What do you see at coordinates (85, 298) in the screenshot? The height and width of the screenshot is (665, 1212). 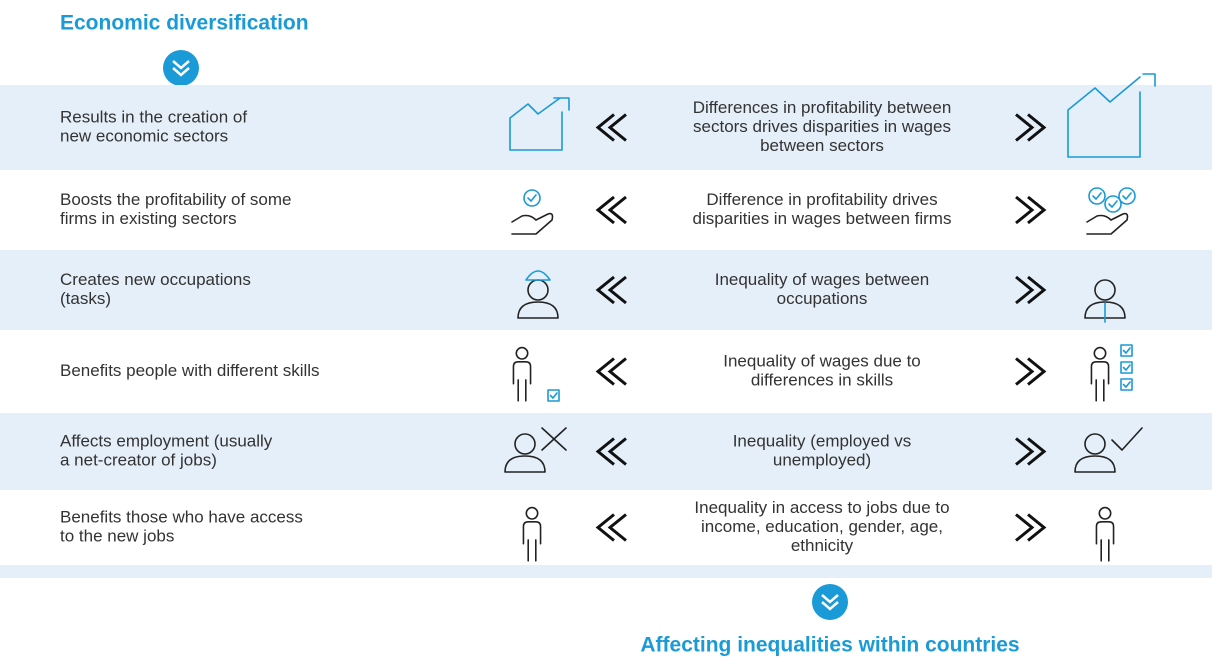 I see `cause-text: (tasks)` at bounding box center [85, 298].